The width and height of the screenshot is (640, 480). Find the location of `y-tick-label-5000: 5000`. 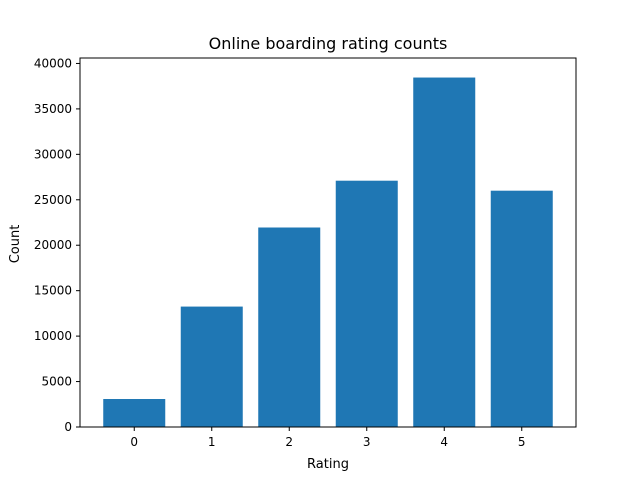

y-tick-label-5000: 5000 is located at coordinates (56, 382).